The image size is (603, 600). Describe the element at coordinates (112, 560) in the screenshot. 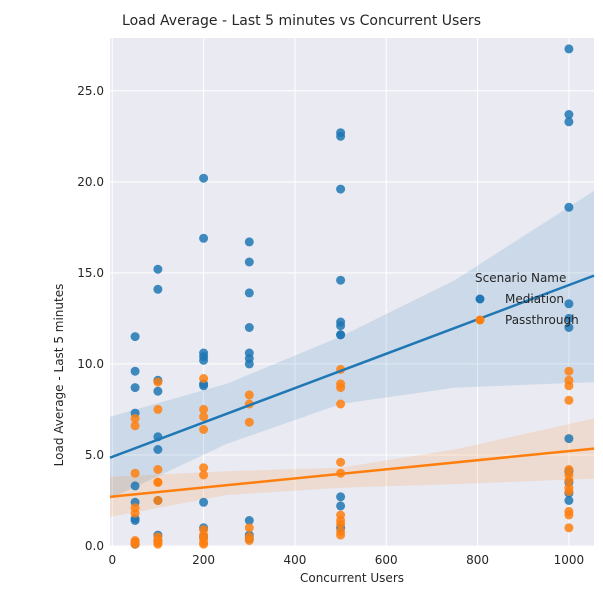

I see `x-tick-label: 0` at that location.